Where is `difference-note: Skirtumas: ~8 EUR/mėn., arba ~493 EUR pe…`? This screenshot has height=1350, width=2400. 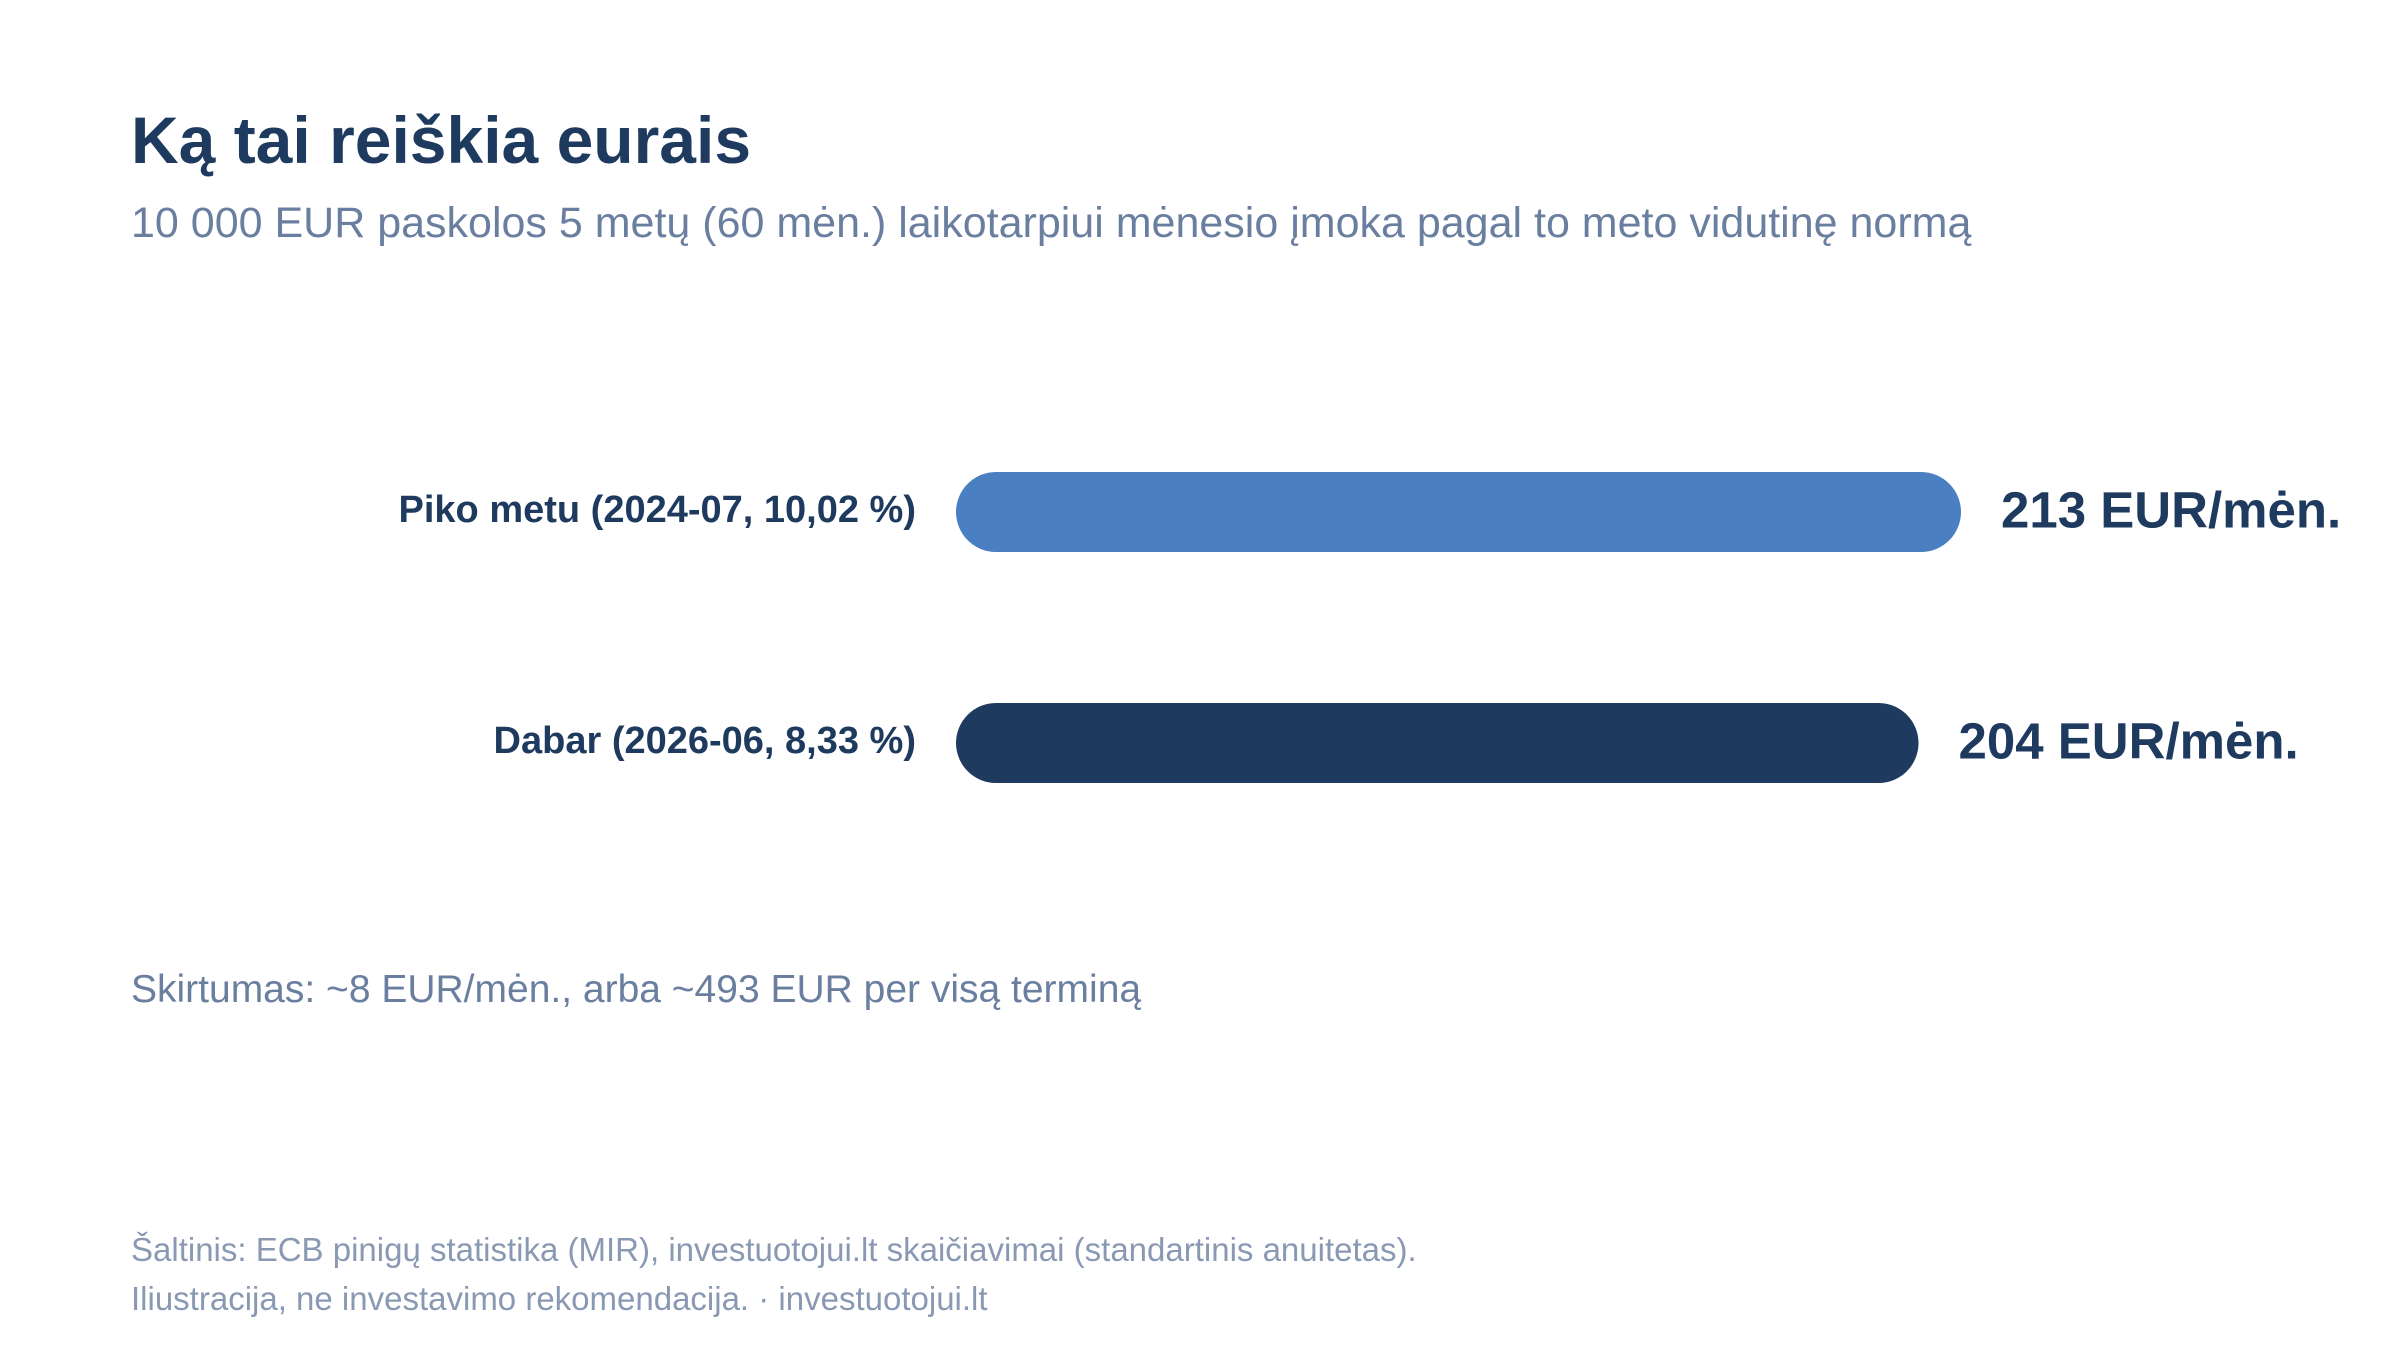 difference-note: Skirtumas: ~8 EUR/mėn., arba ~493 EUR pe… is located at coordinates (636, 989).